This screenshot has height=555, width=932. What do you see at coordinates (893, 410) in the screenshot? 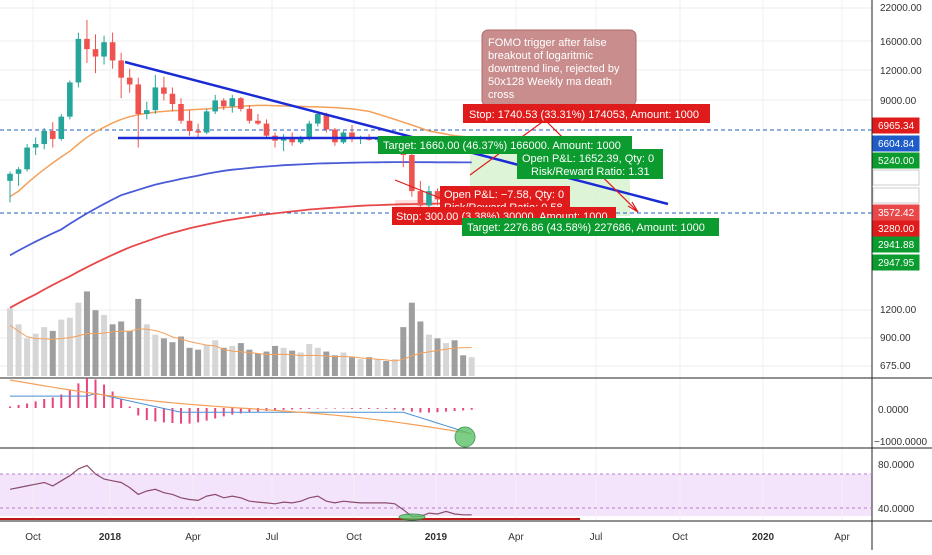
I see `macd-tick-0: 0.0000` at bounding box center [893, 410].